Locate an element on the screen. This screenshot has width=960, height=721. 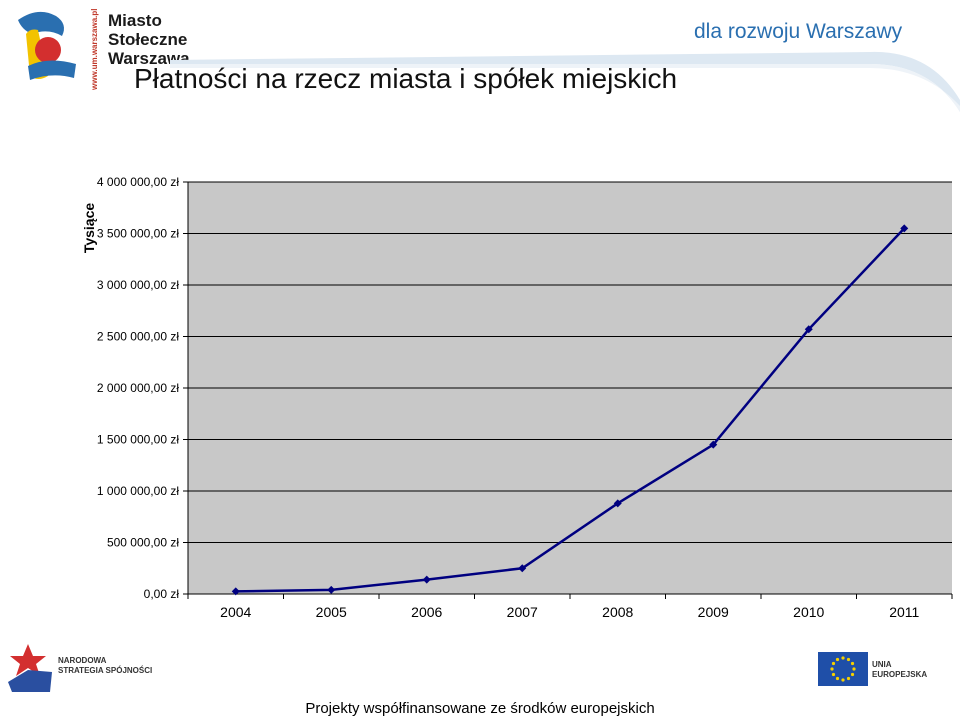
slogan: dla rozwoju Warszawy is located at coordinates (798, 31).